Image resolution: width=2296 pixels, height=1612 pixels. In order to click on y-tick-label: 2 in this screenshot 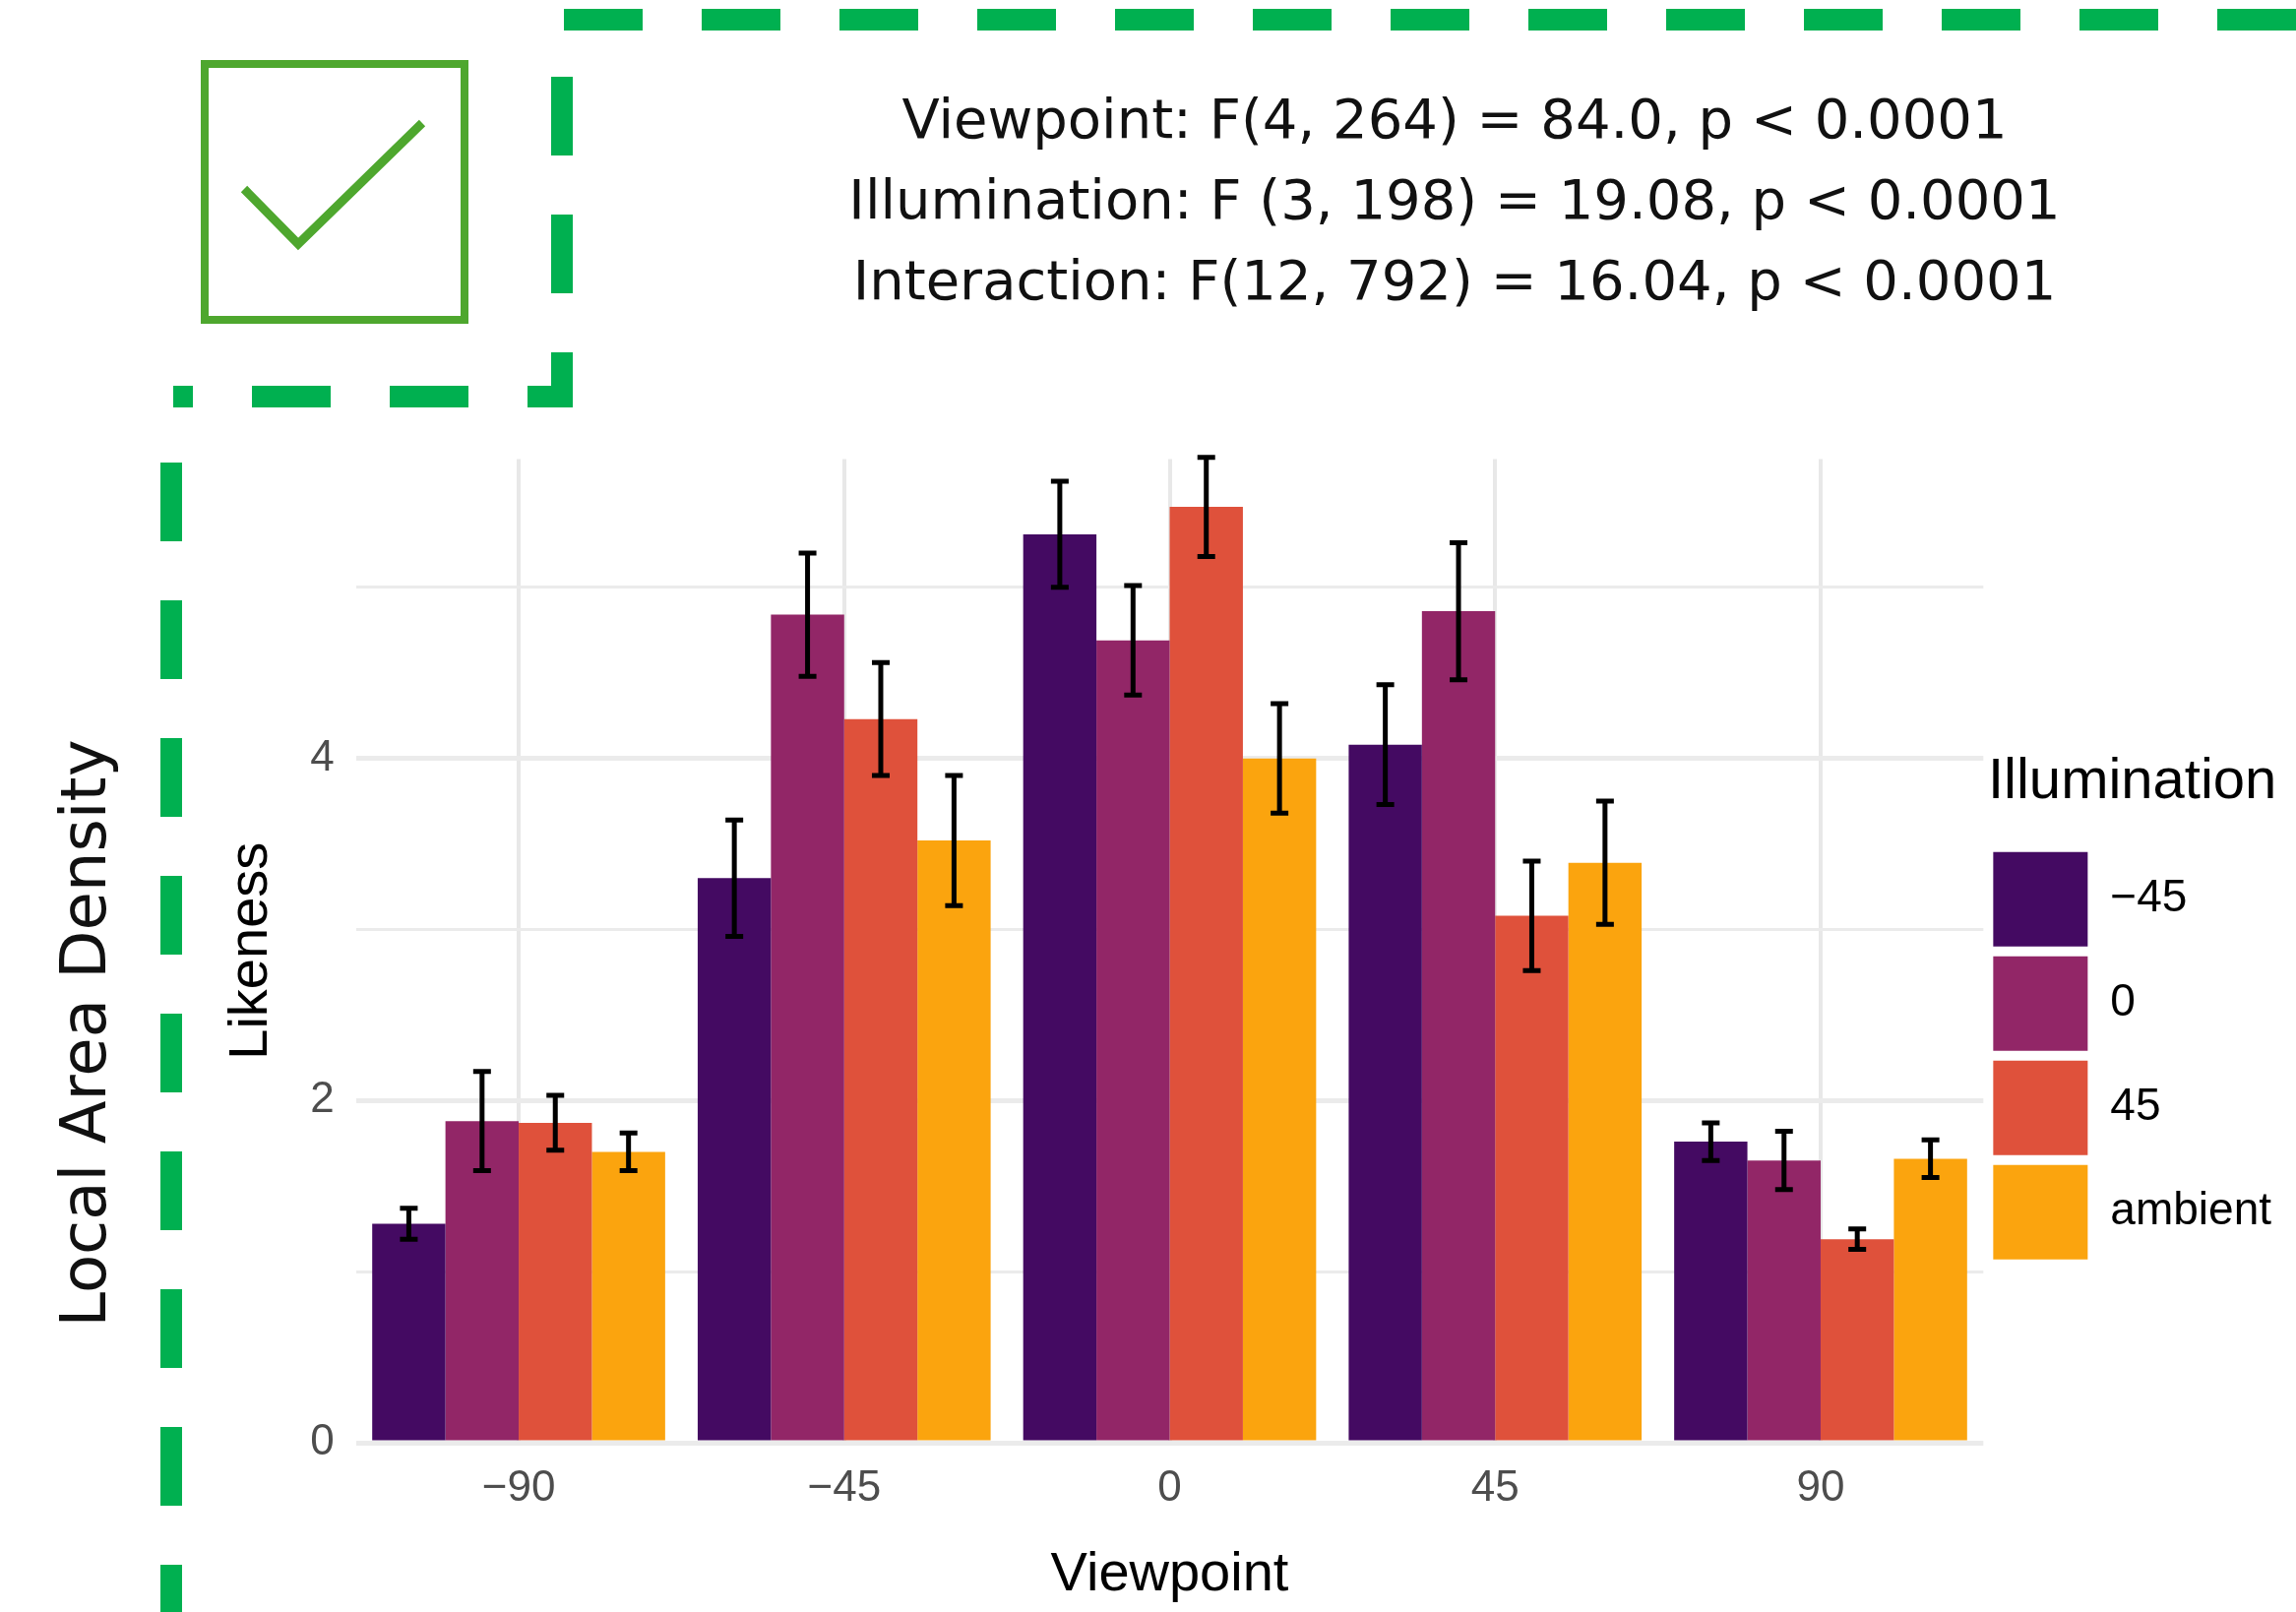, I will do `click(322, 1097)`.